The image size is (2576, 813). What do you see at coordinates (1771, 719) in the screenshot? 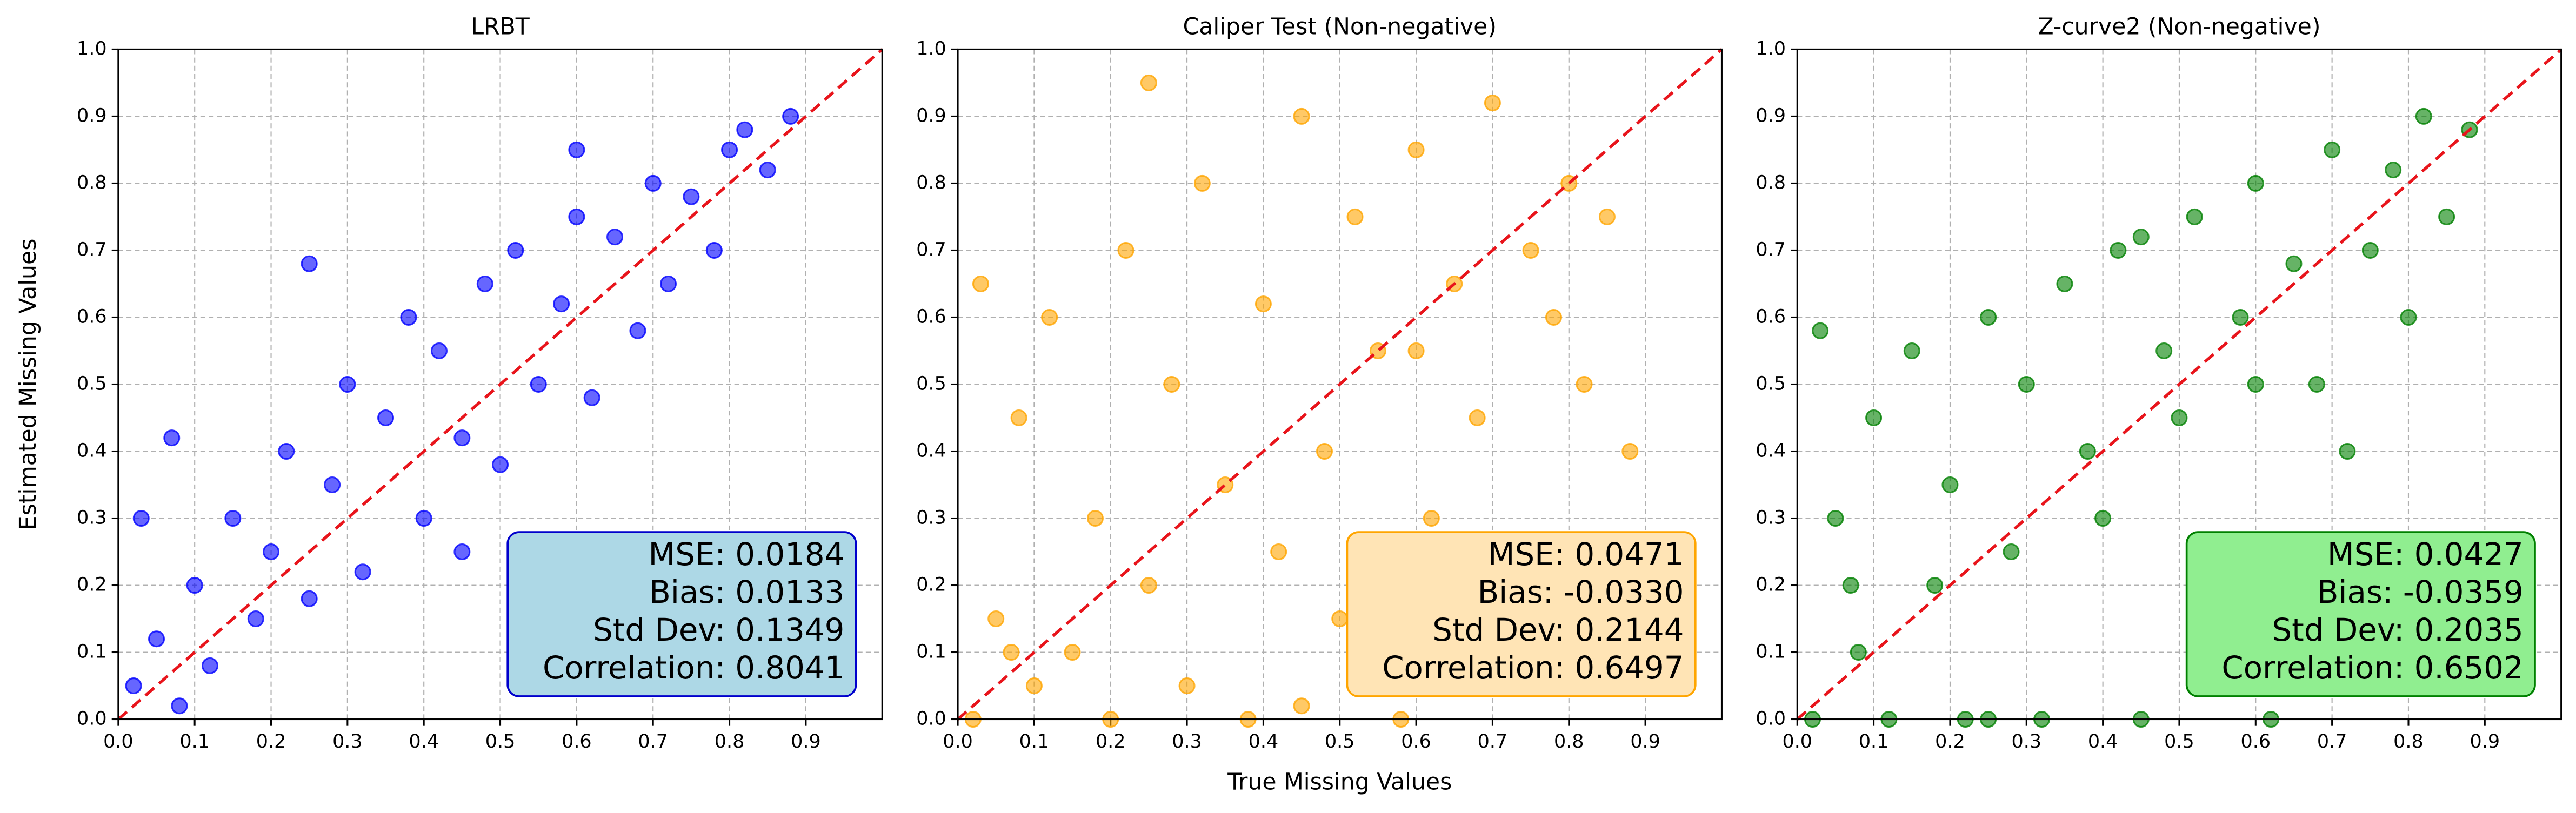
I see `y-tick-label: 0.0` at bounding box center [1771, 719].